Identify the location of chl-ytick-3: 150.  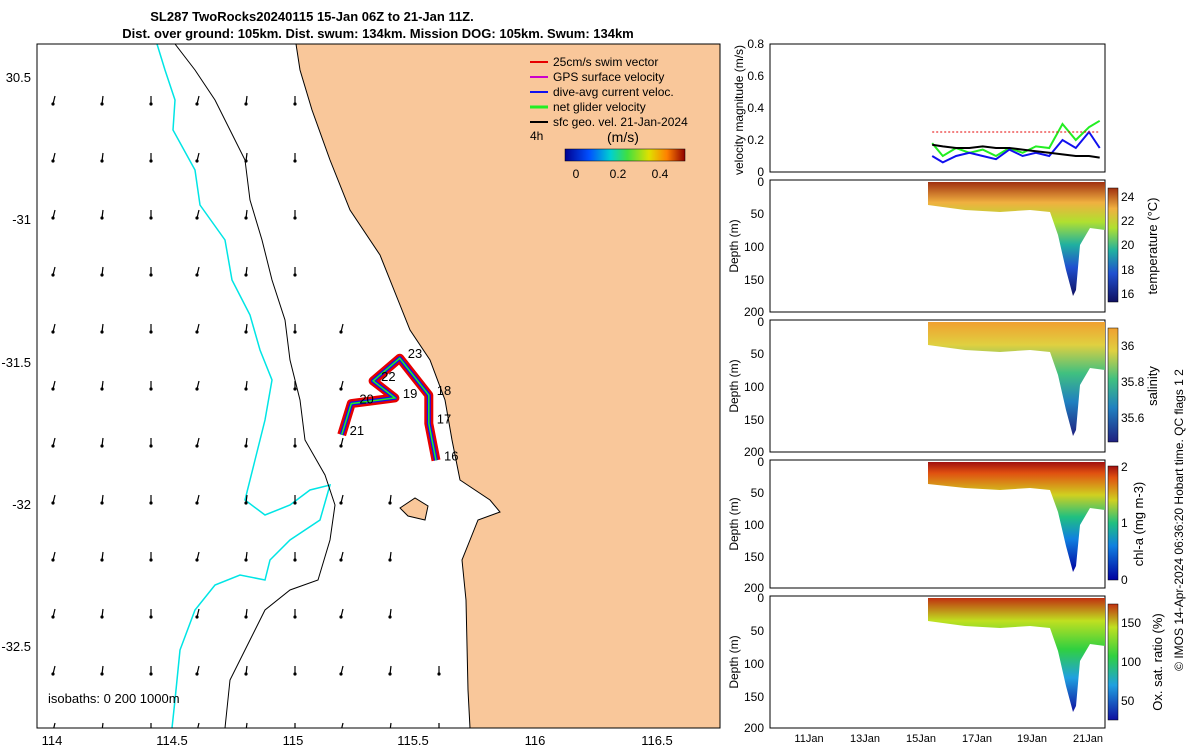
(754, 557).